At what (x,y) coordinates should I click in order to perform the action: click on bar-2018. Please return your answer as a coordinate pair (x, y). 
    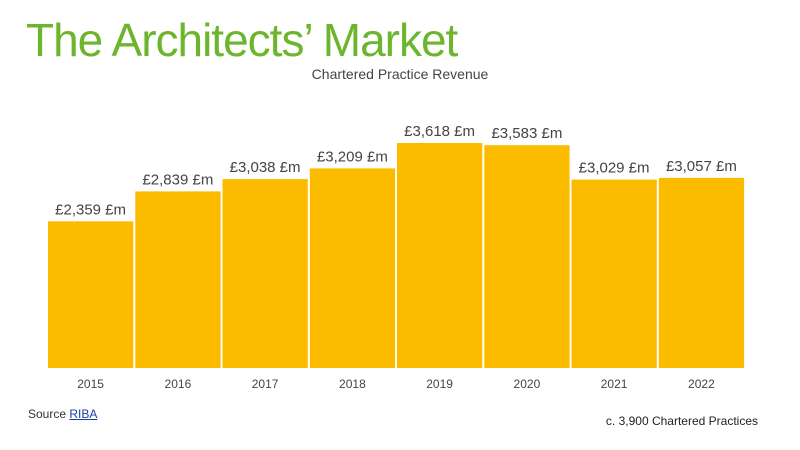
    Looking at the image, I should click on (352, 268).